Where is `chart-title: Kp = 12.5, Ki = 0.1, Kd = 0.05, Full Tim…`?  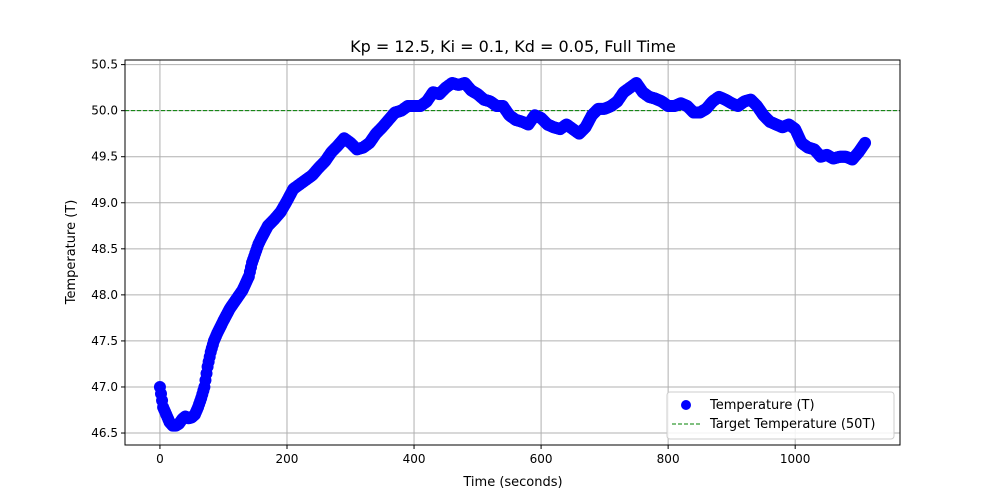
chart-title: Kp = 12.5, Ki = 0.1, Kd = 0.05, Full Tim… is located at coordinates (513, 46).